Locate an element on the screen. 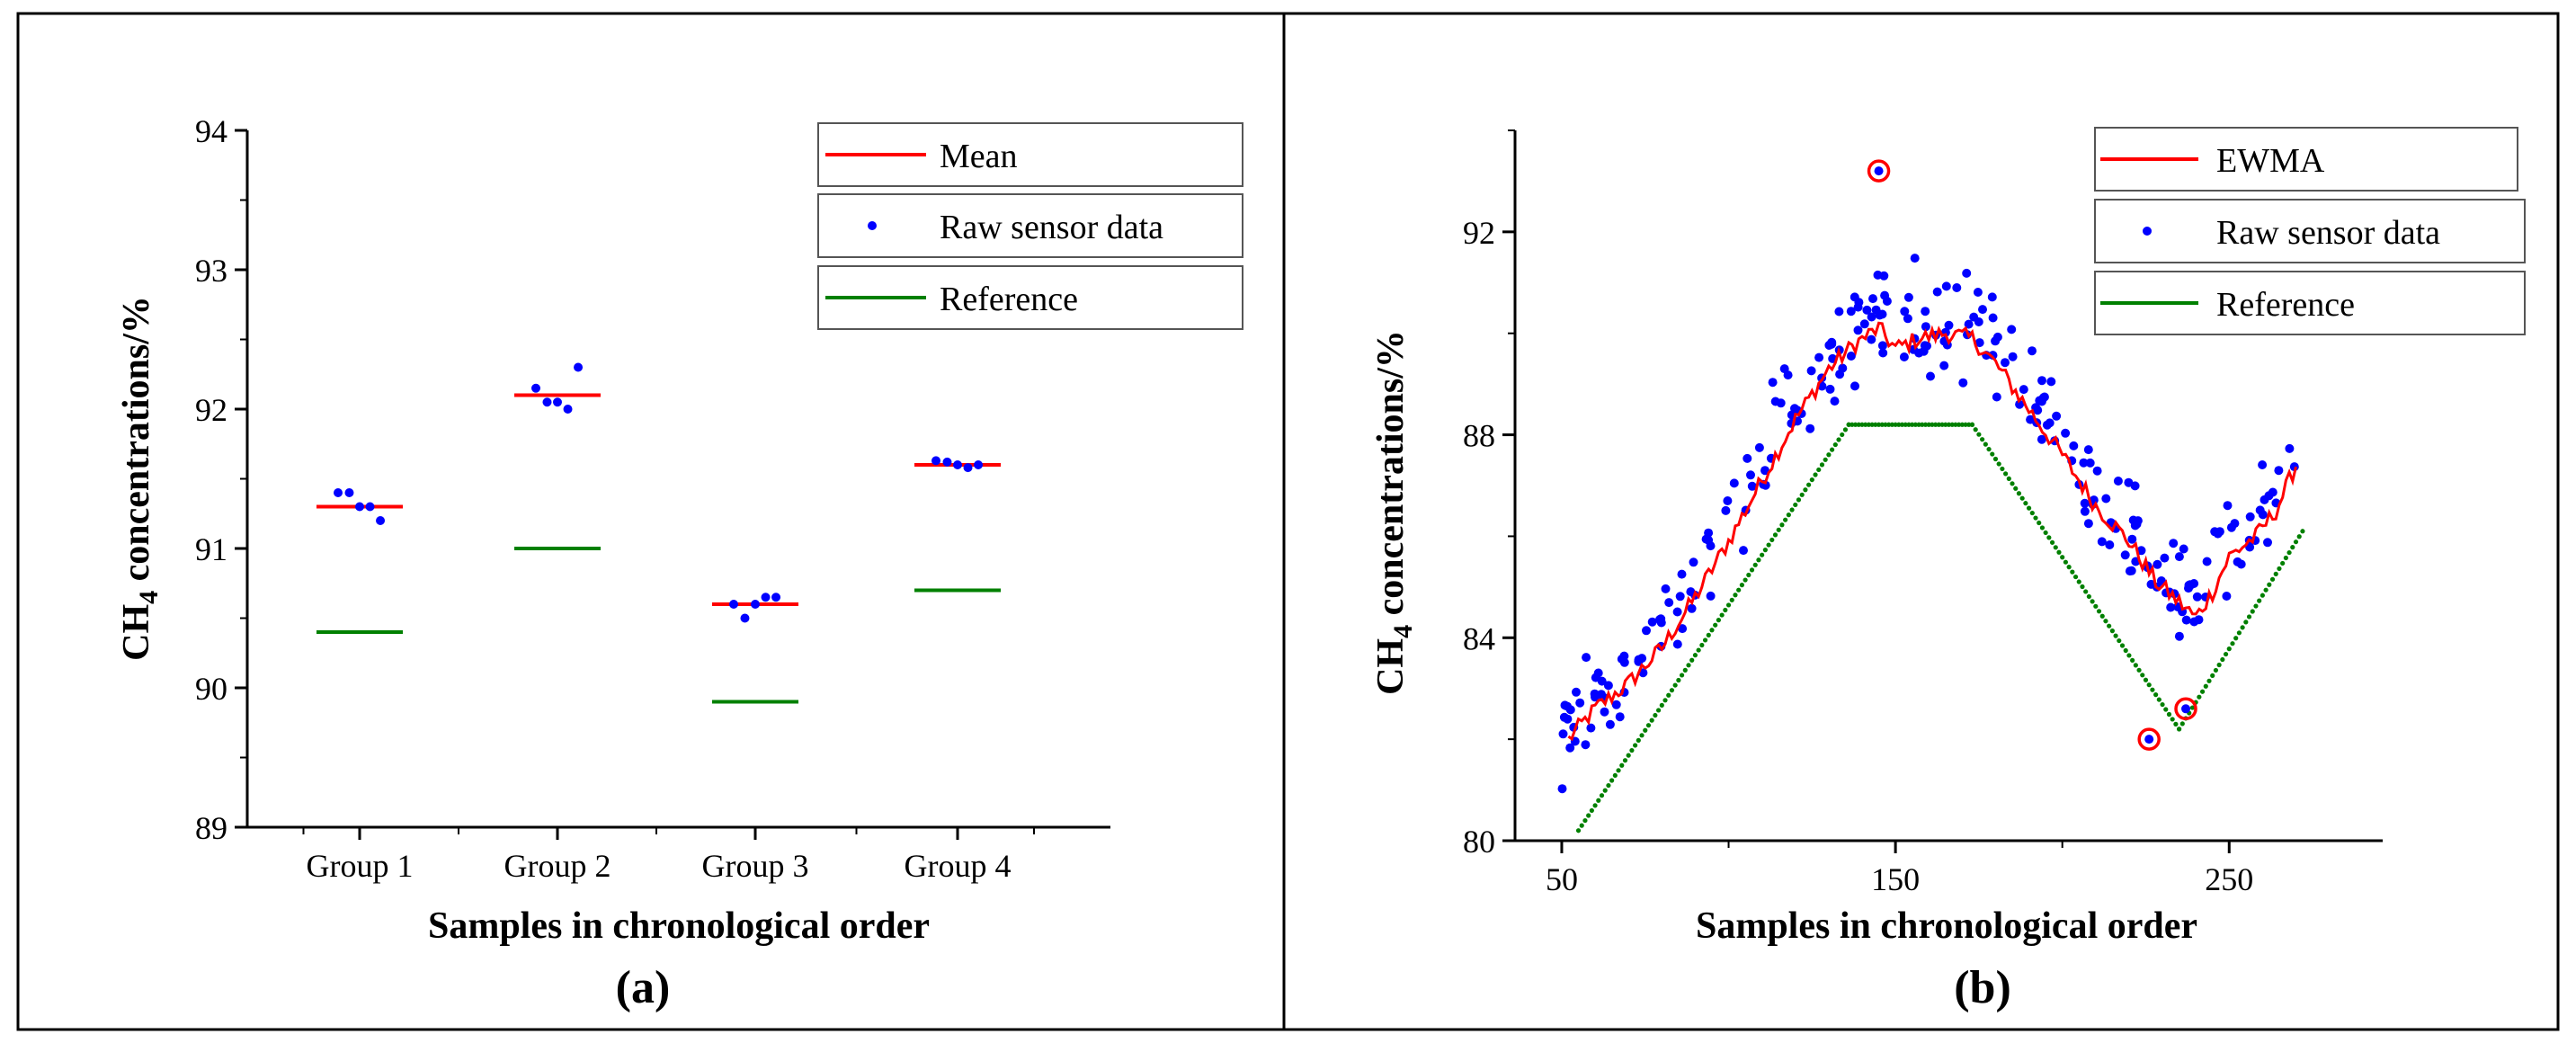 The width and height of the screenshot is (2576, 1043). panel-a-legend: Mean Raw sensor data Reference is located at coordinates (1030, 226).